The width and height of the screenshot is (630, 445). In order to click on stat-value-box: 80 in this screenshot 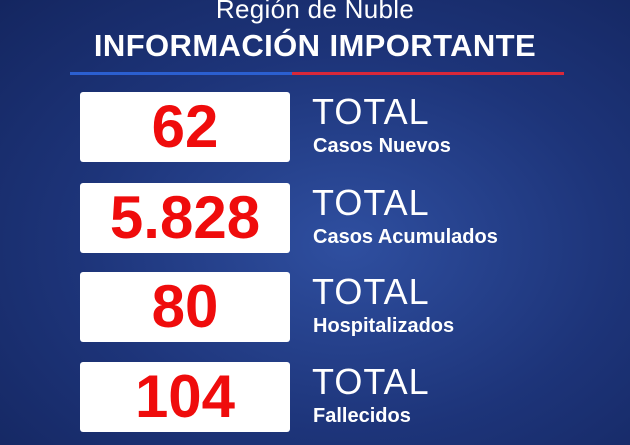, I will do `click(185, 307)`.